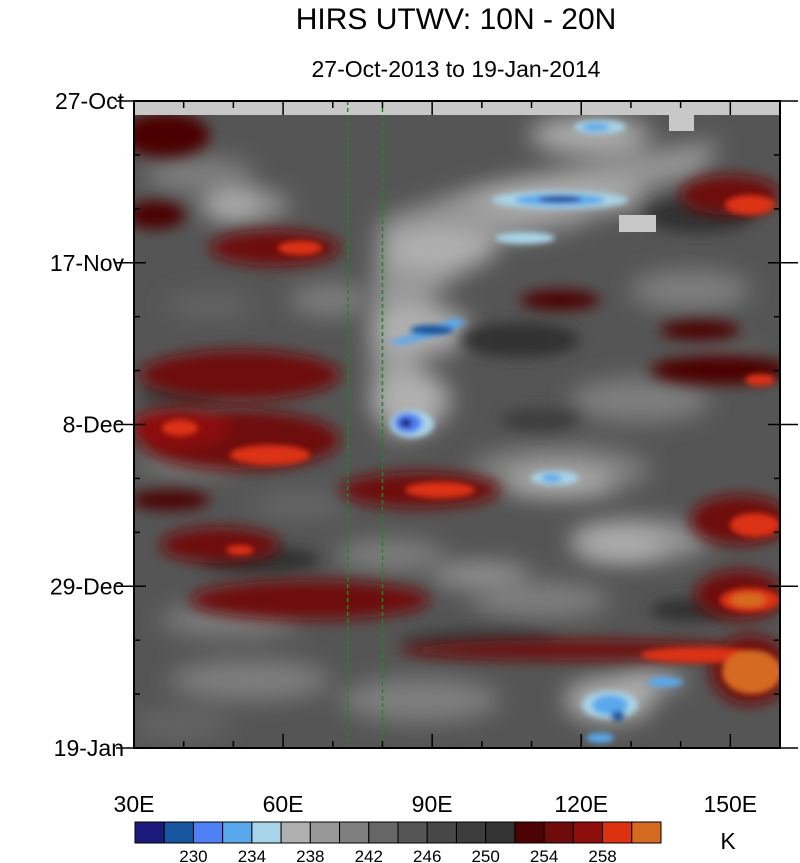 The width and height of the screenshot is (800, 863). What do you see at coordinates (728, 841) in the screenshot?
I see `colorbar-unit: K` at bounding box center [728, 841].